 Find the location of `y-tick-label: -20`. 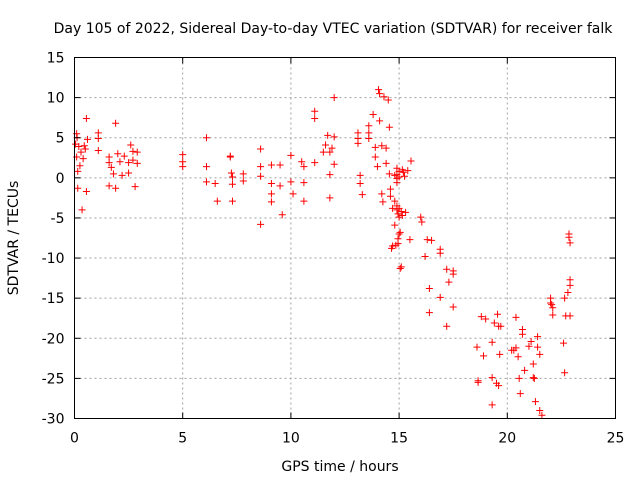

y-tick-label: -20 is located at coordinates (53, 339).